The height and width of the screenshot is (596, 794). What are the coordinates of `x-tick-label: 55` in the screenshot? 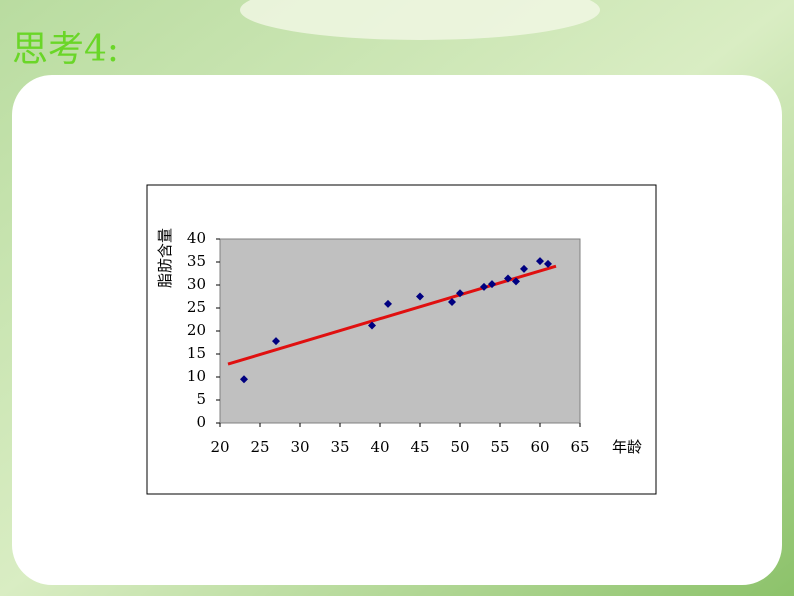 It's located at (499, 447).